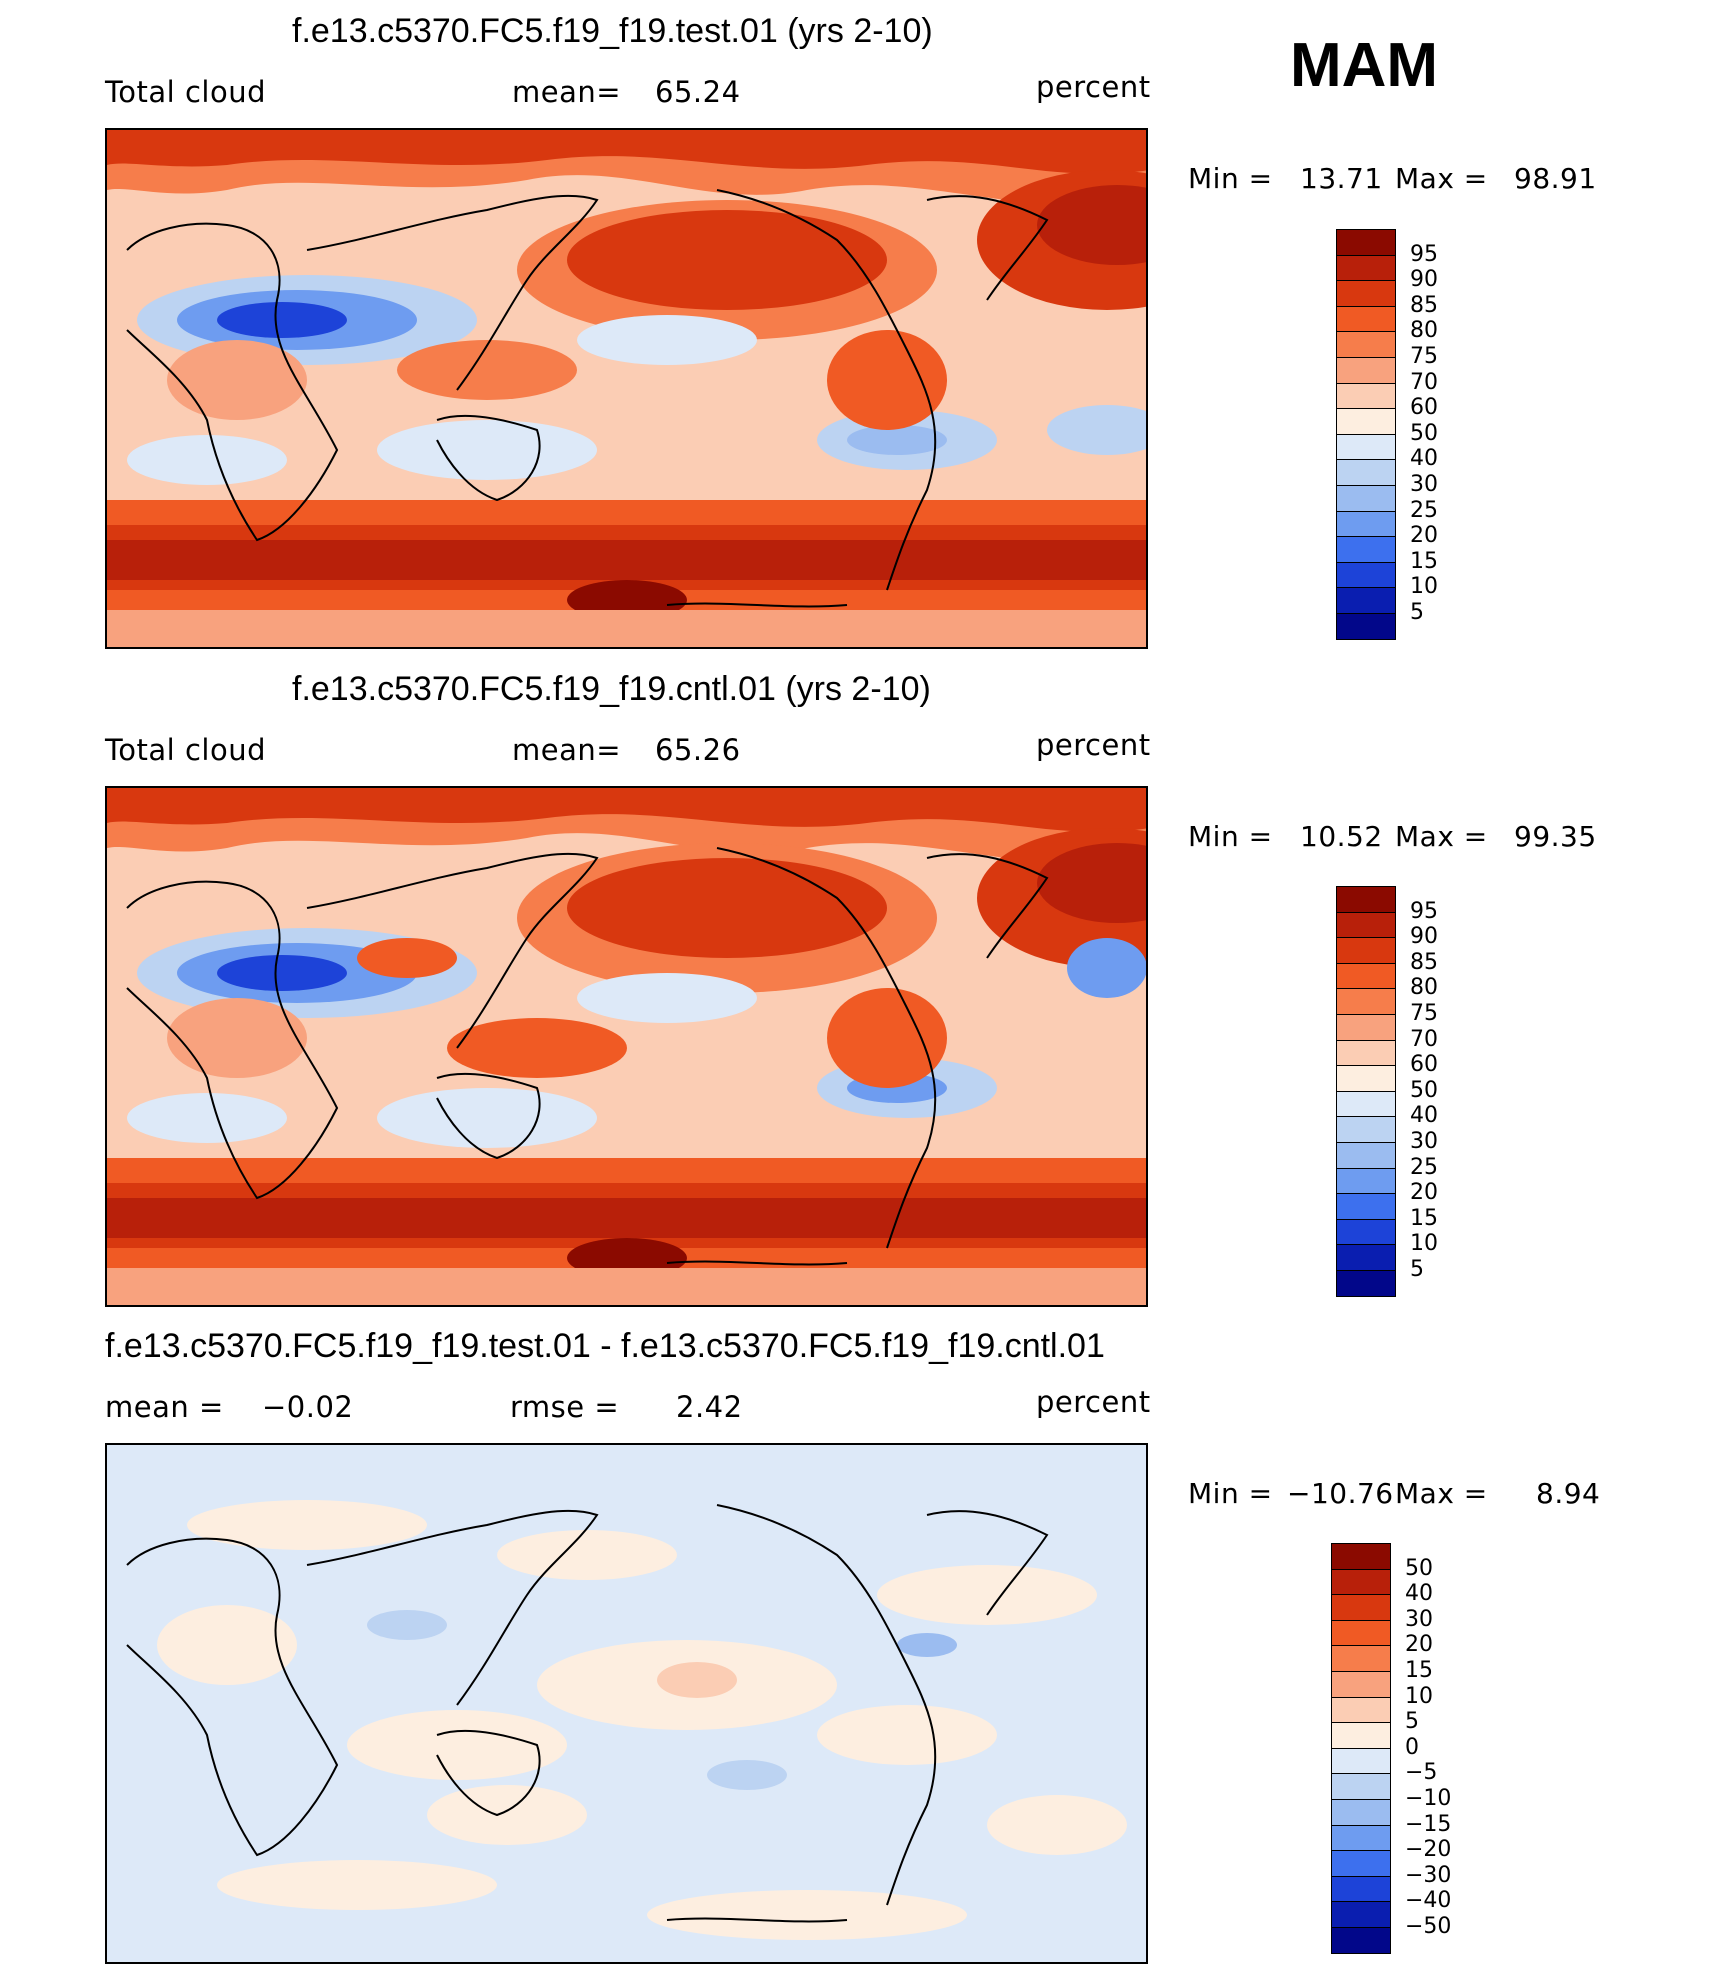 This screenshot has height=1969, width=1710. I want to click on panel-2-units: percent, so click(1093, 745).